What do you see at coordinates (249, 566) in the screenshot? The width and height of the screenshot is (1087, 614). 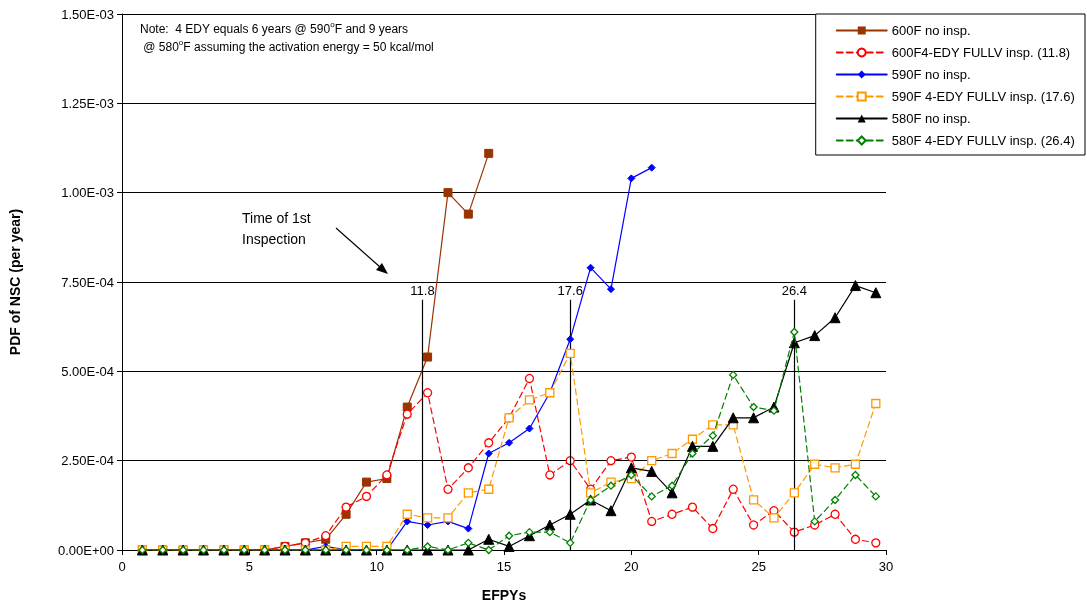 I see `x-tick-label: 5` at bounding box center [249, 566].